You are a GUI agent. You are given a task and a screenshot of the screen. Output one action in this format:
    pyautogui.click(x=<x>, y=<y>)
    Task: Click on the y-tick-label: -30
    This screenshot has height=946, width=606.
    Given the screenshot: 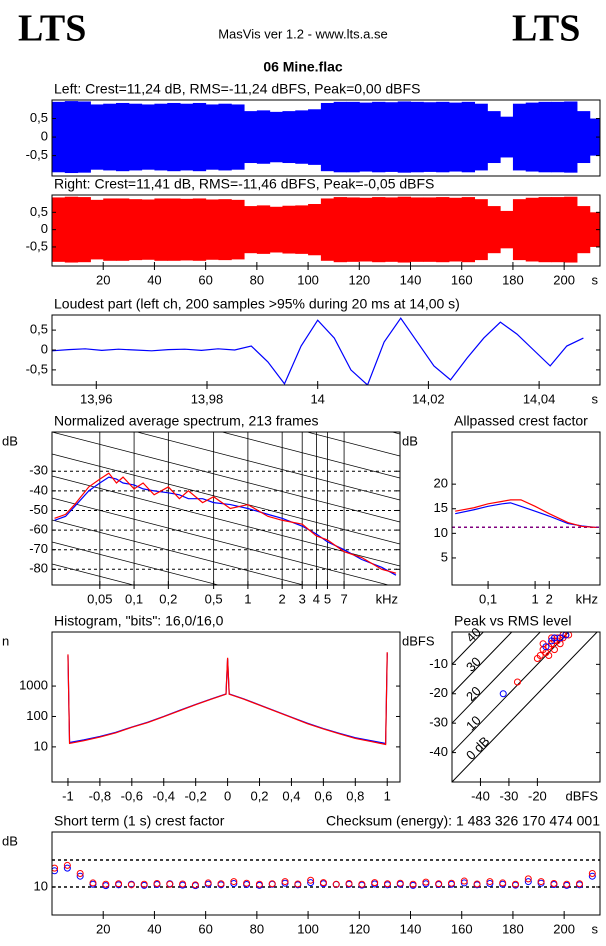 What is the action you would take?
    pyautogui.click(x=38, y=470)
    